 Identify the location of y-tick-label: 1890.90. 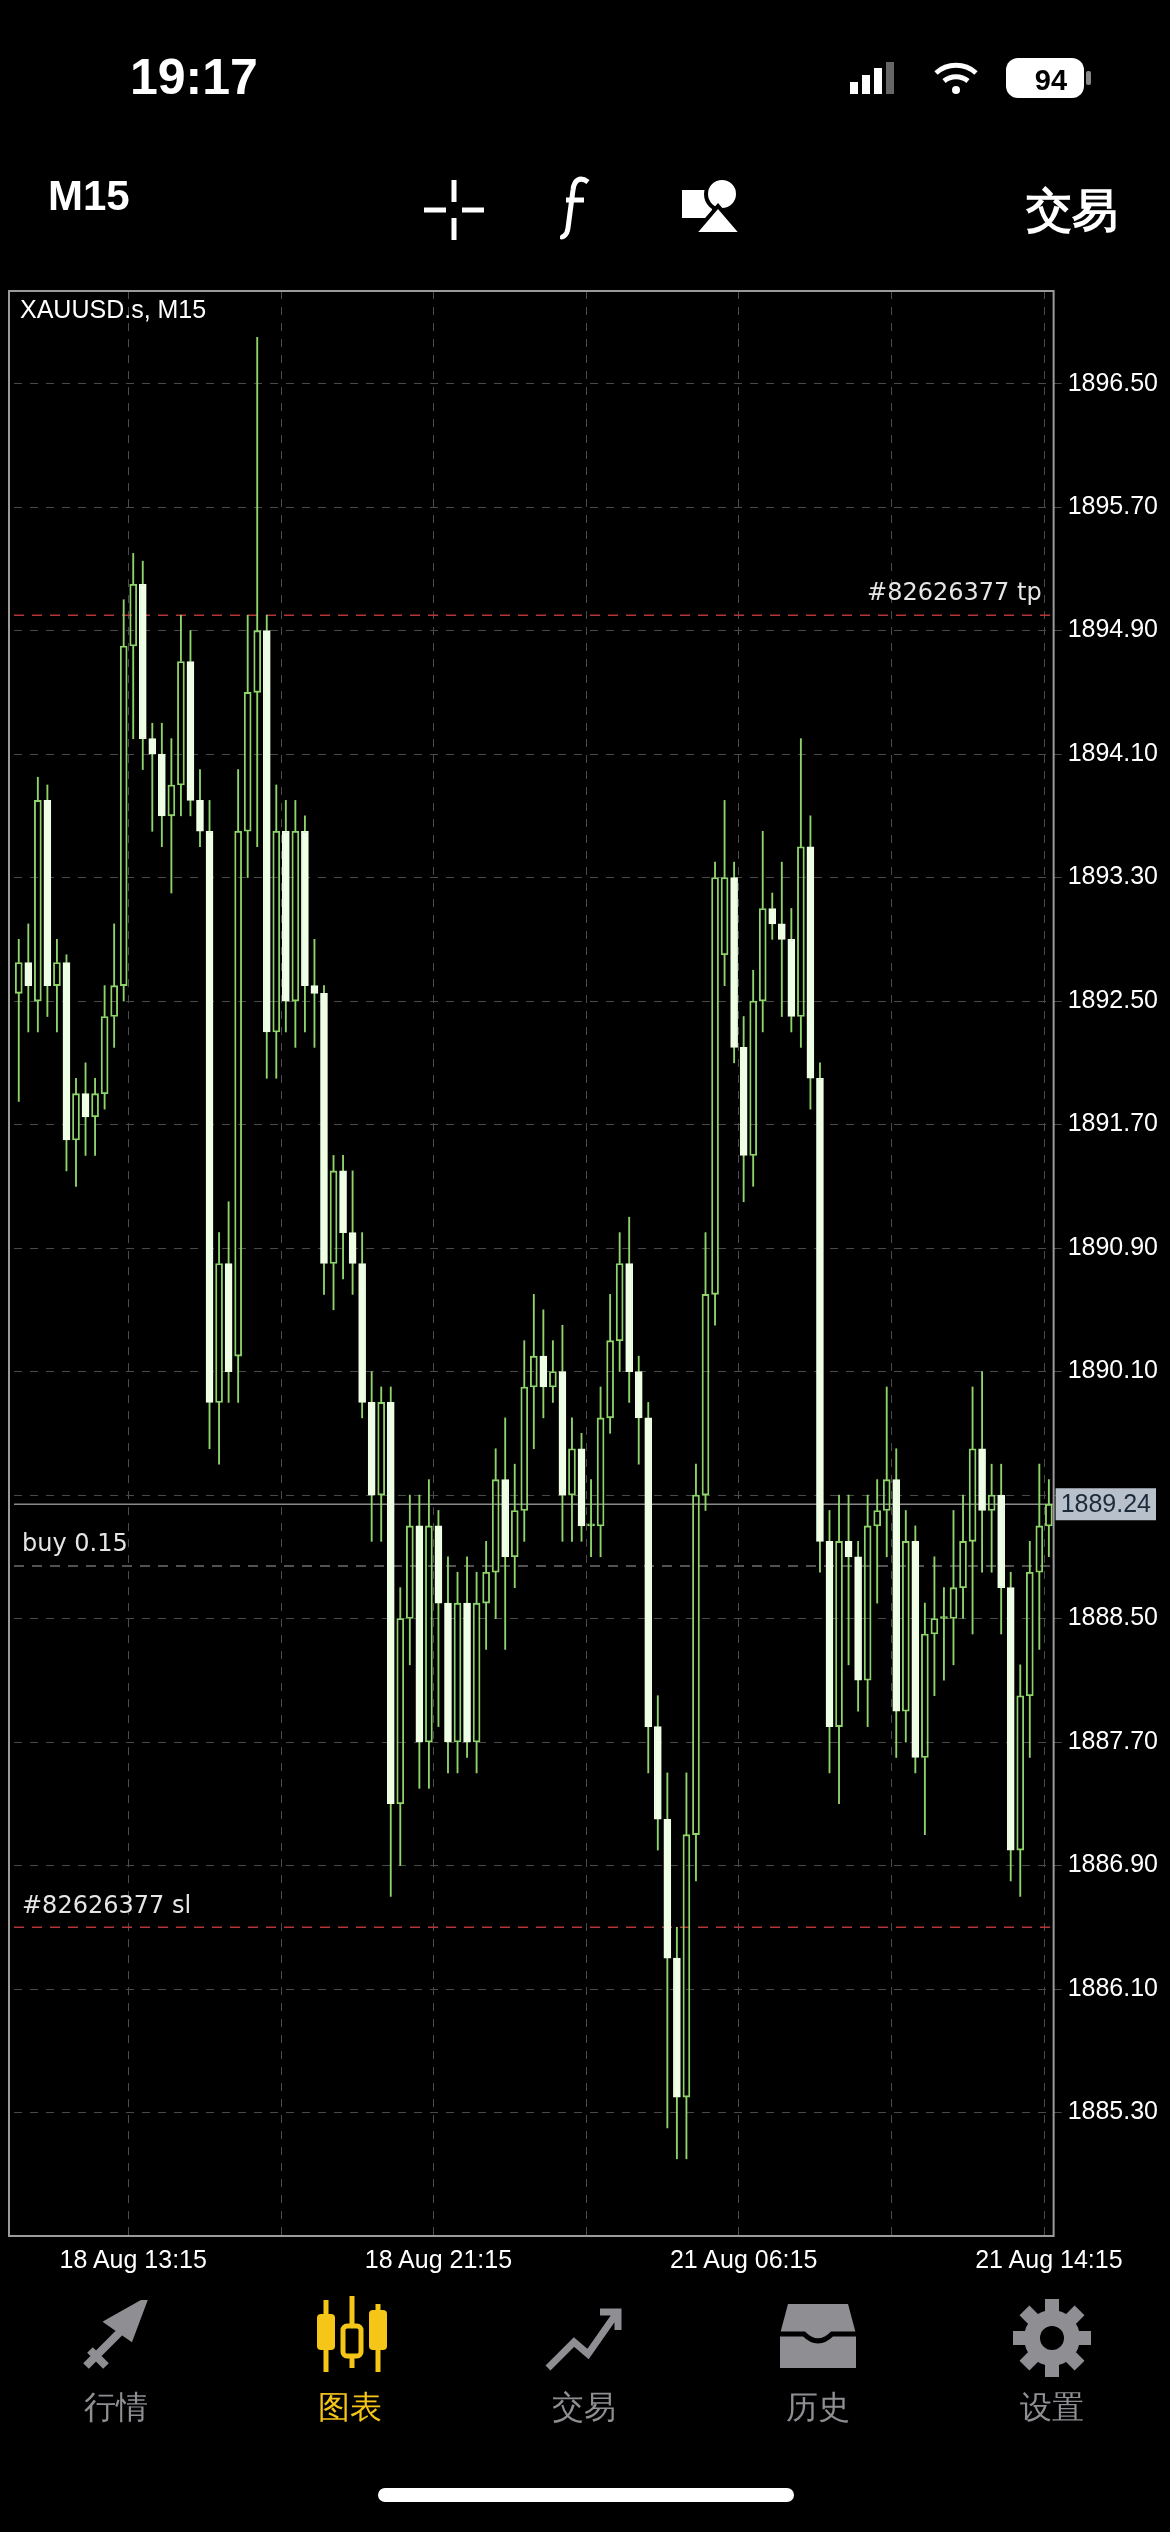
(1113, 1245).